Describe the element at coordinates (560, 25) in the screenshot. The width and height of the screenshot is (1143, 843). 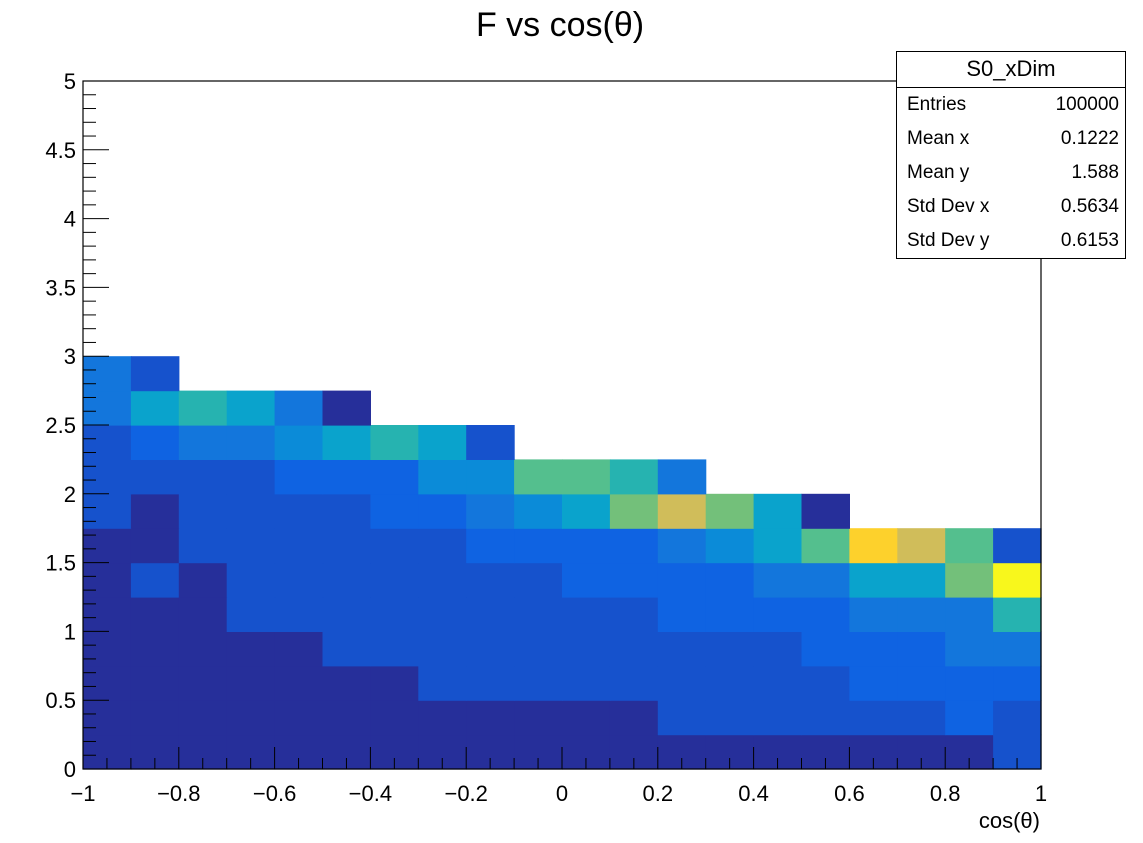
I see `chart-title: F vs cos(θ)` at that location.